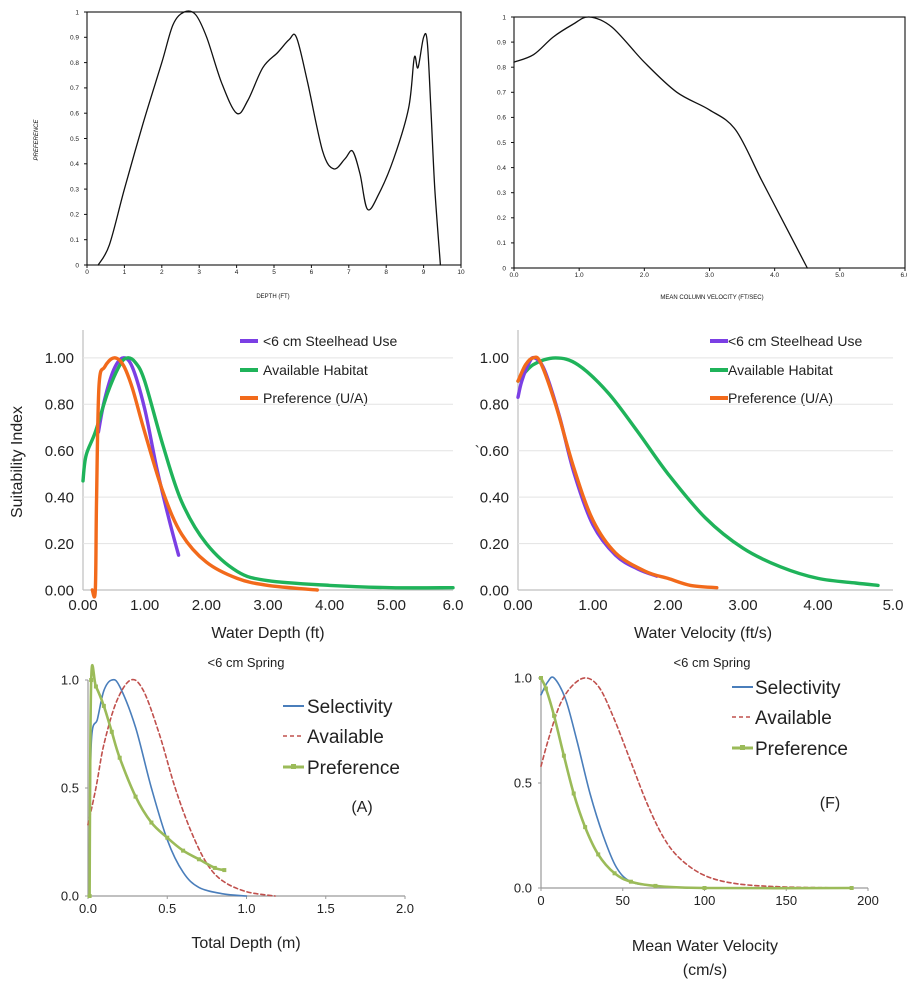 Image resolution: width=907 pixels, height=990 pixels. Describe the element at coordinates (623, 900) in the screenshot. I see `x-tick-label: 50` at that location.